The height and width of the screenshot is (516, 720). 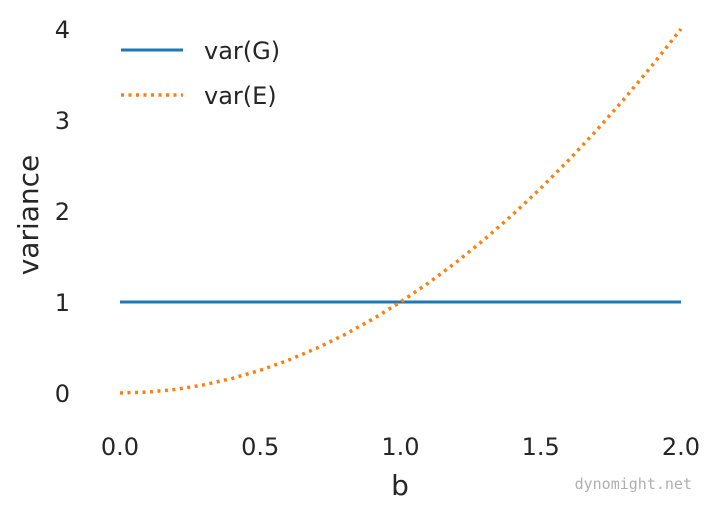 I want to click on y-axis-label: variance, so click(x=28, y=215).